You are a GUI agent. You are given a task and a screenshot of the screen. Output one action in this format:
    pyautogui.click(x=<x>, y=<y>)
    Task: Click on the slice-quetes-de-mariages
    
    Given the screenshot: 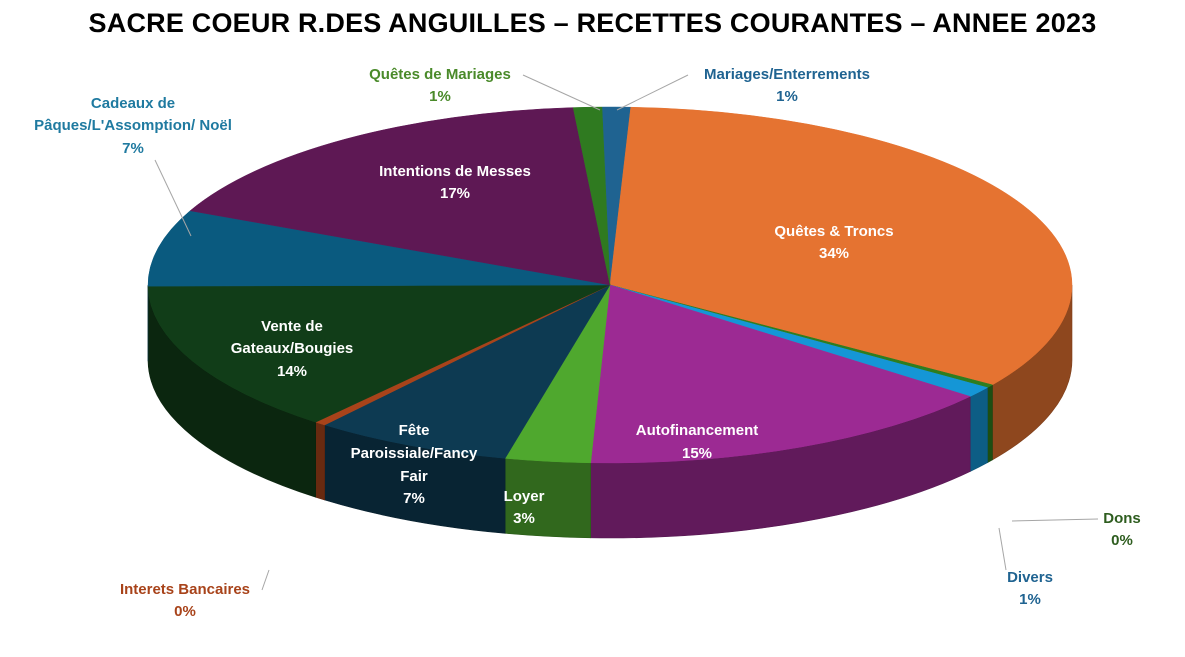 What is the action you would take?
    pyautogui.click(x=591, y=196)
    